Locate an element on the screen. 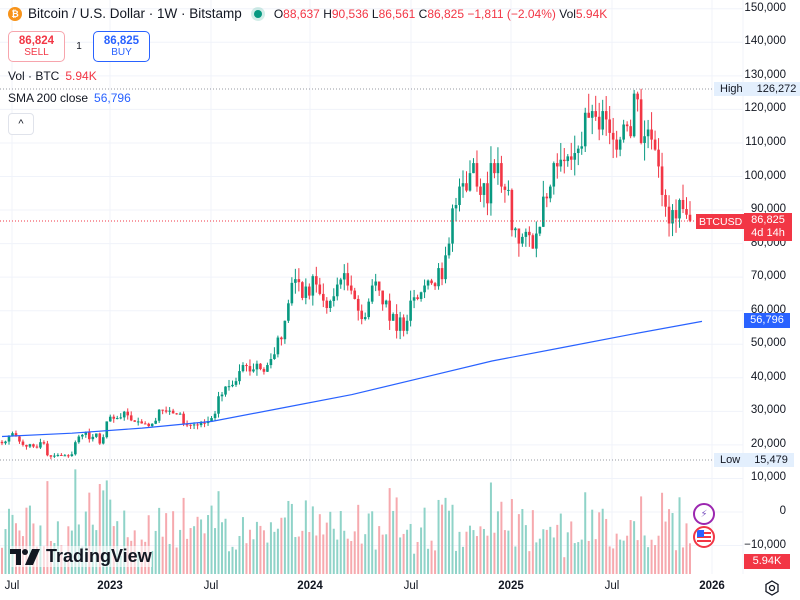 The width and height of the screenshot is (800, 600). settings-gear-icon is located at coordinates (772, 588).